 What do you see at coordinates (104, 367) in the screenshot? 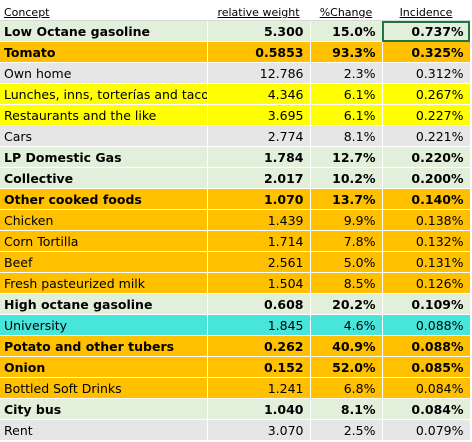
I see `cell-concept: Onion` at bounding box center [104, 367].